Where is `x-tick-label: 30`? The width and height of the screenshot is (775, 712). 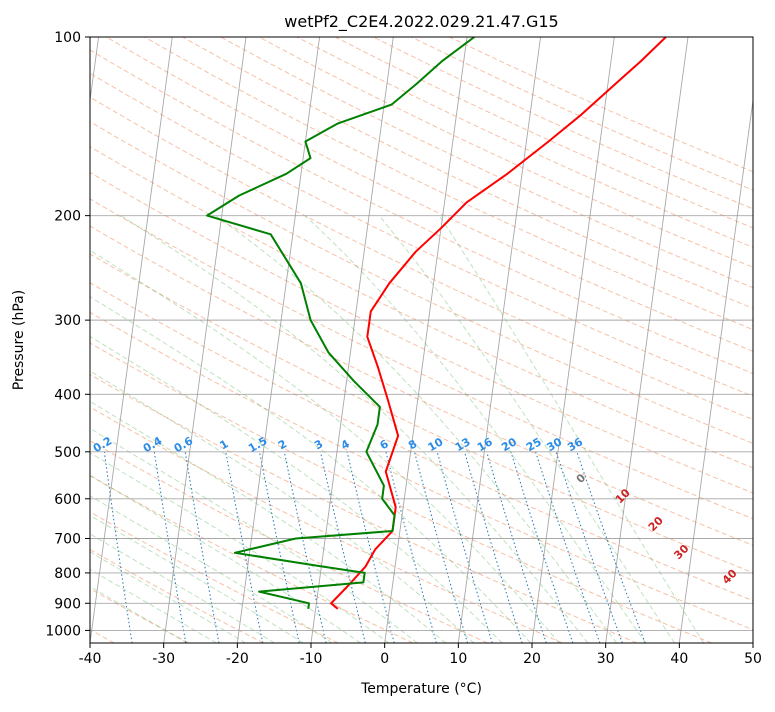
x-tick-label: 30 is located at coordinates (606, 659).